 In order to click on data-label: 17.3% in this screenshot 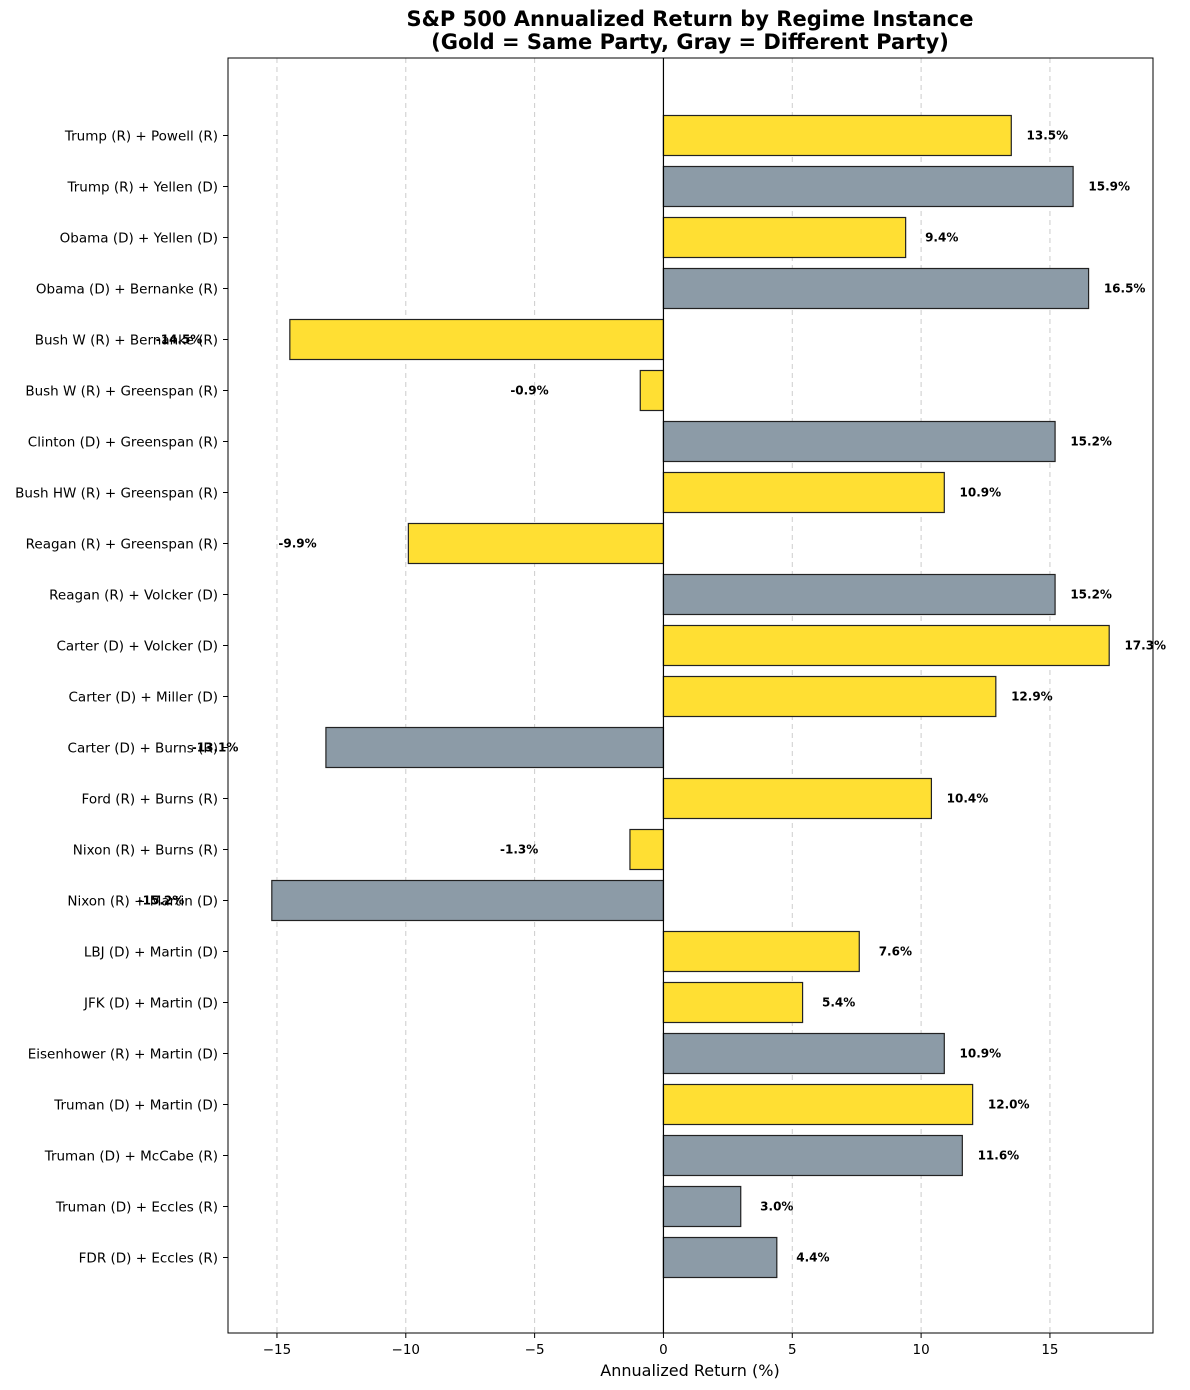, I will do `click(1145, 646)`.